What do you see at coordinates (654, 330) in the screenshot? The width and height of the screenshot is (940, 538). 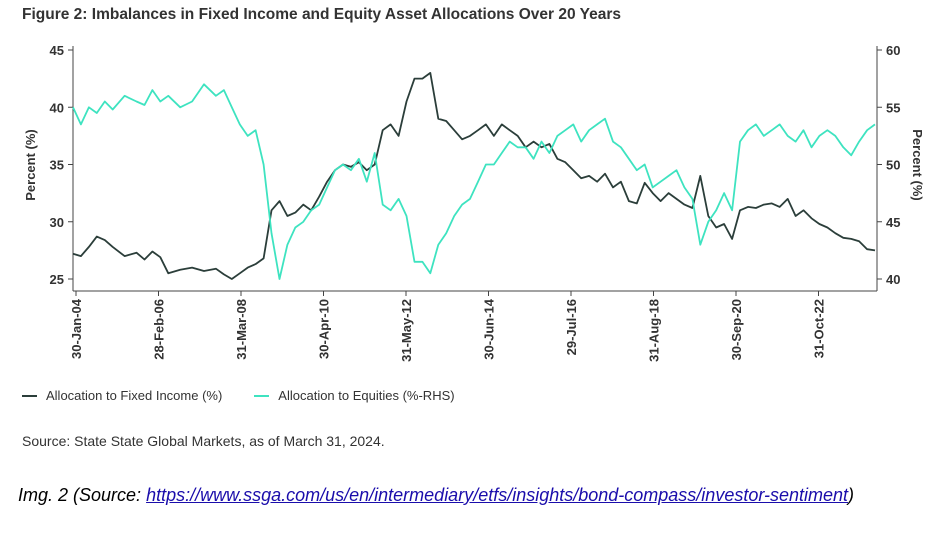 I see `x-tick-label: 31-Aug-18` at bounding box center [654, 330].